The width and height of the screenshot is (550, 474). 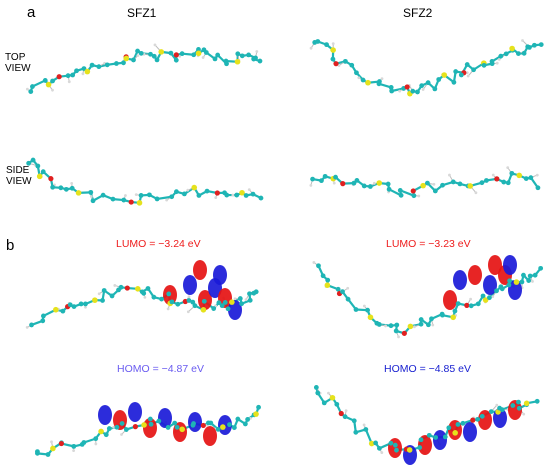 I want to click on sfz2-homo-orbital, so click(x=426, y=425).